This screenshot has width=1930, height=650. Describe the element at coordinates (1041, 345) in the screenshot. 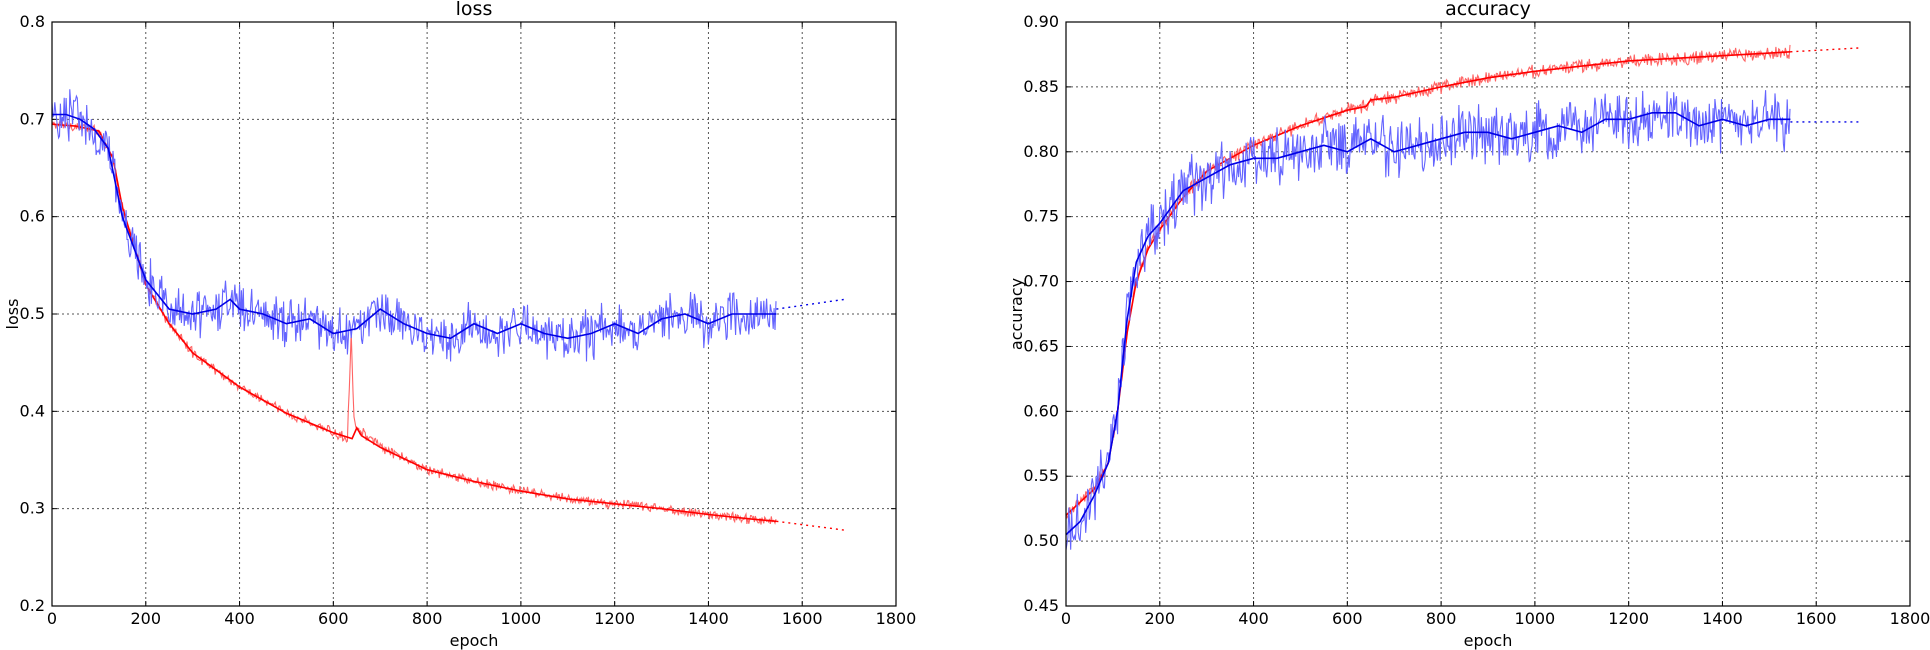

I see `y-tick-label: 0.65` at that location.